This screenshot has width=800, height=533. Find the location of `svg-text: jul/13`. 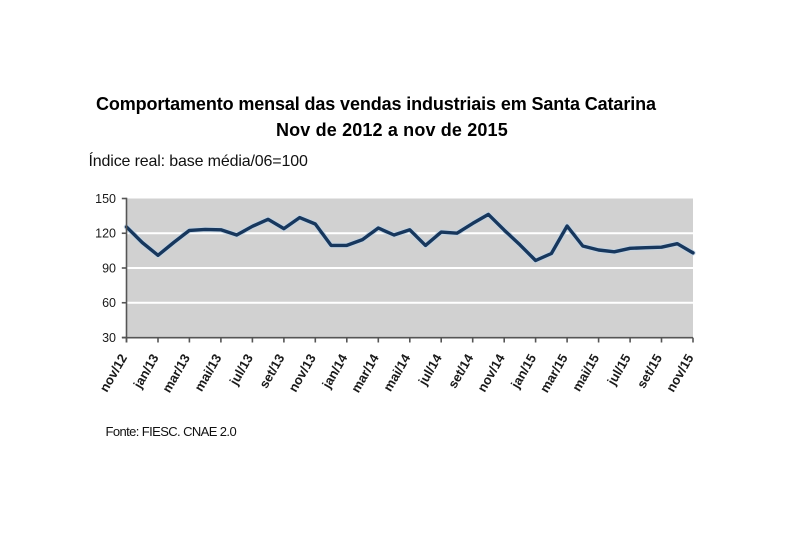

svg-text: jul/13 is located at coordinates (241, 369).